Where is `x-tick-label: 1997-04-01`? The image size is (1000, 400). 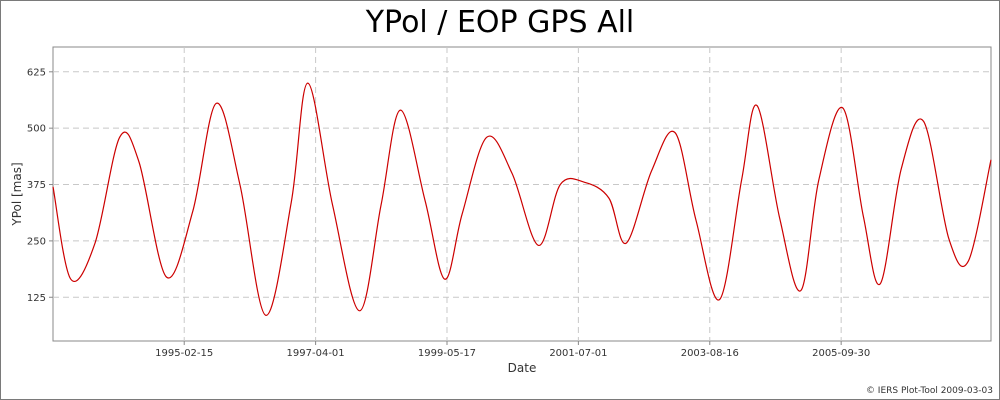 x-tick-label: 1997-04-01 is located at coordinates (316, 353).